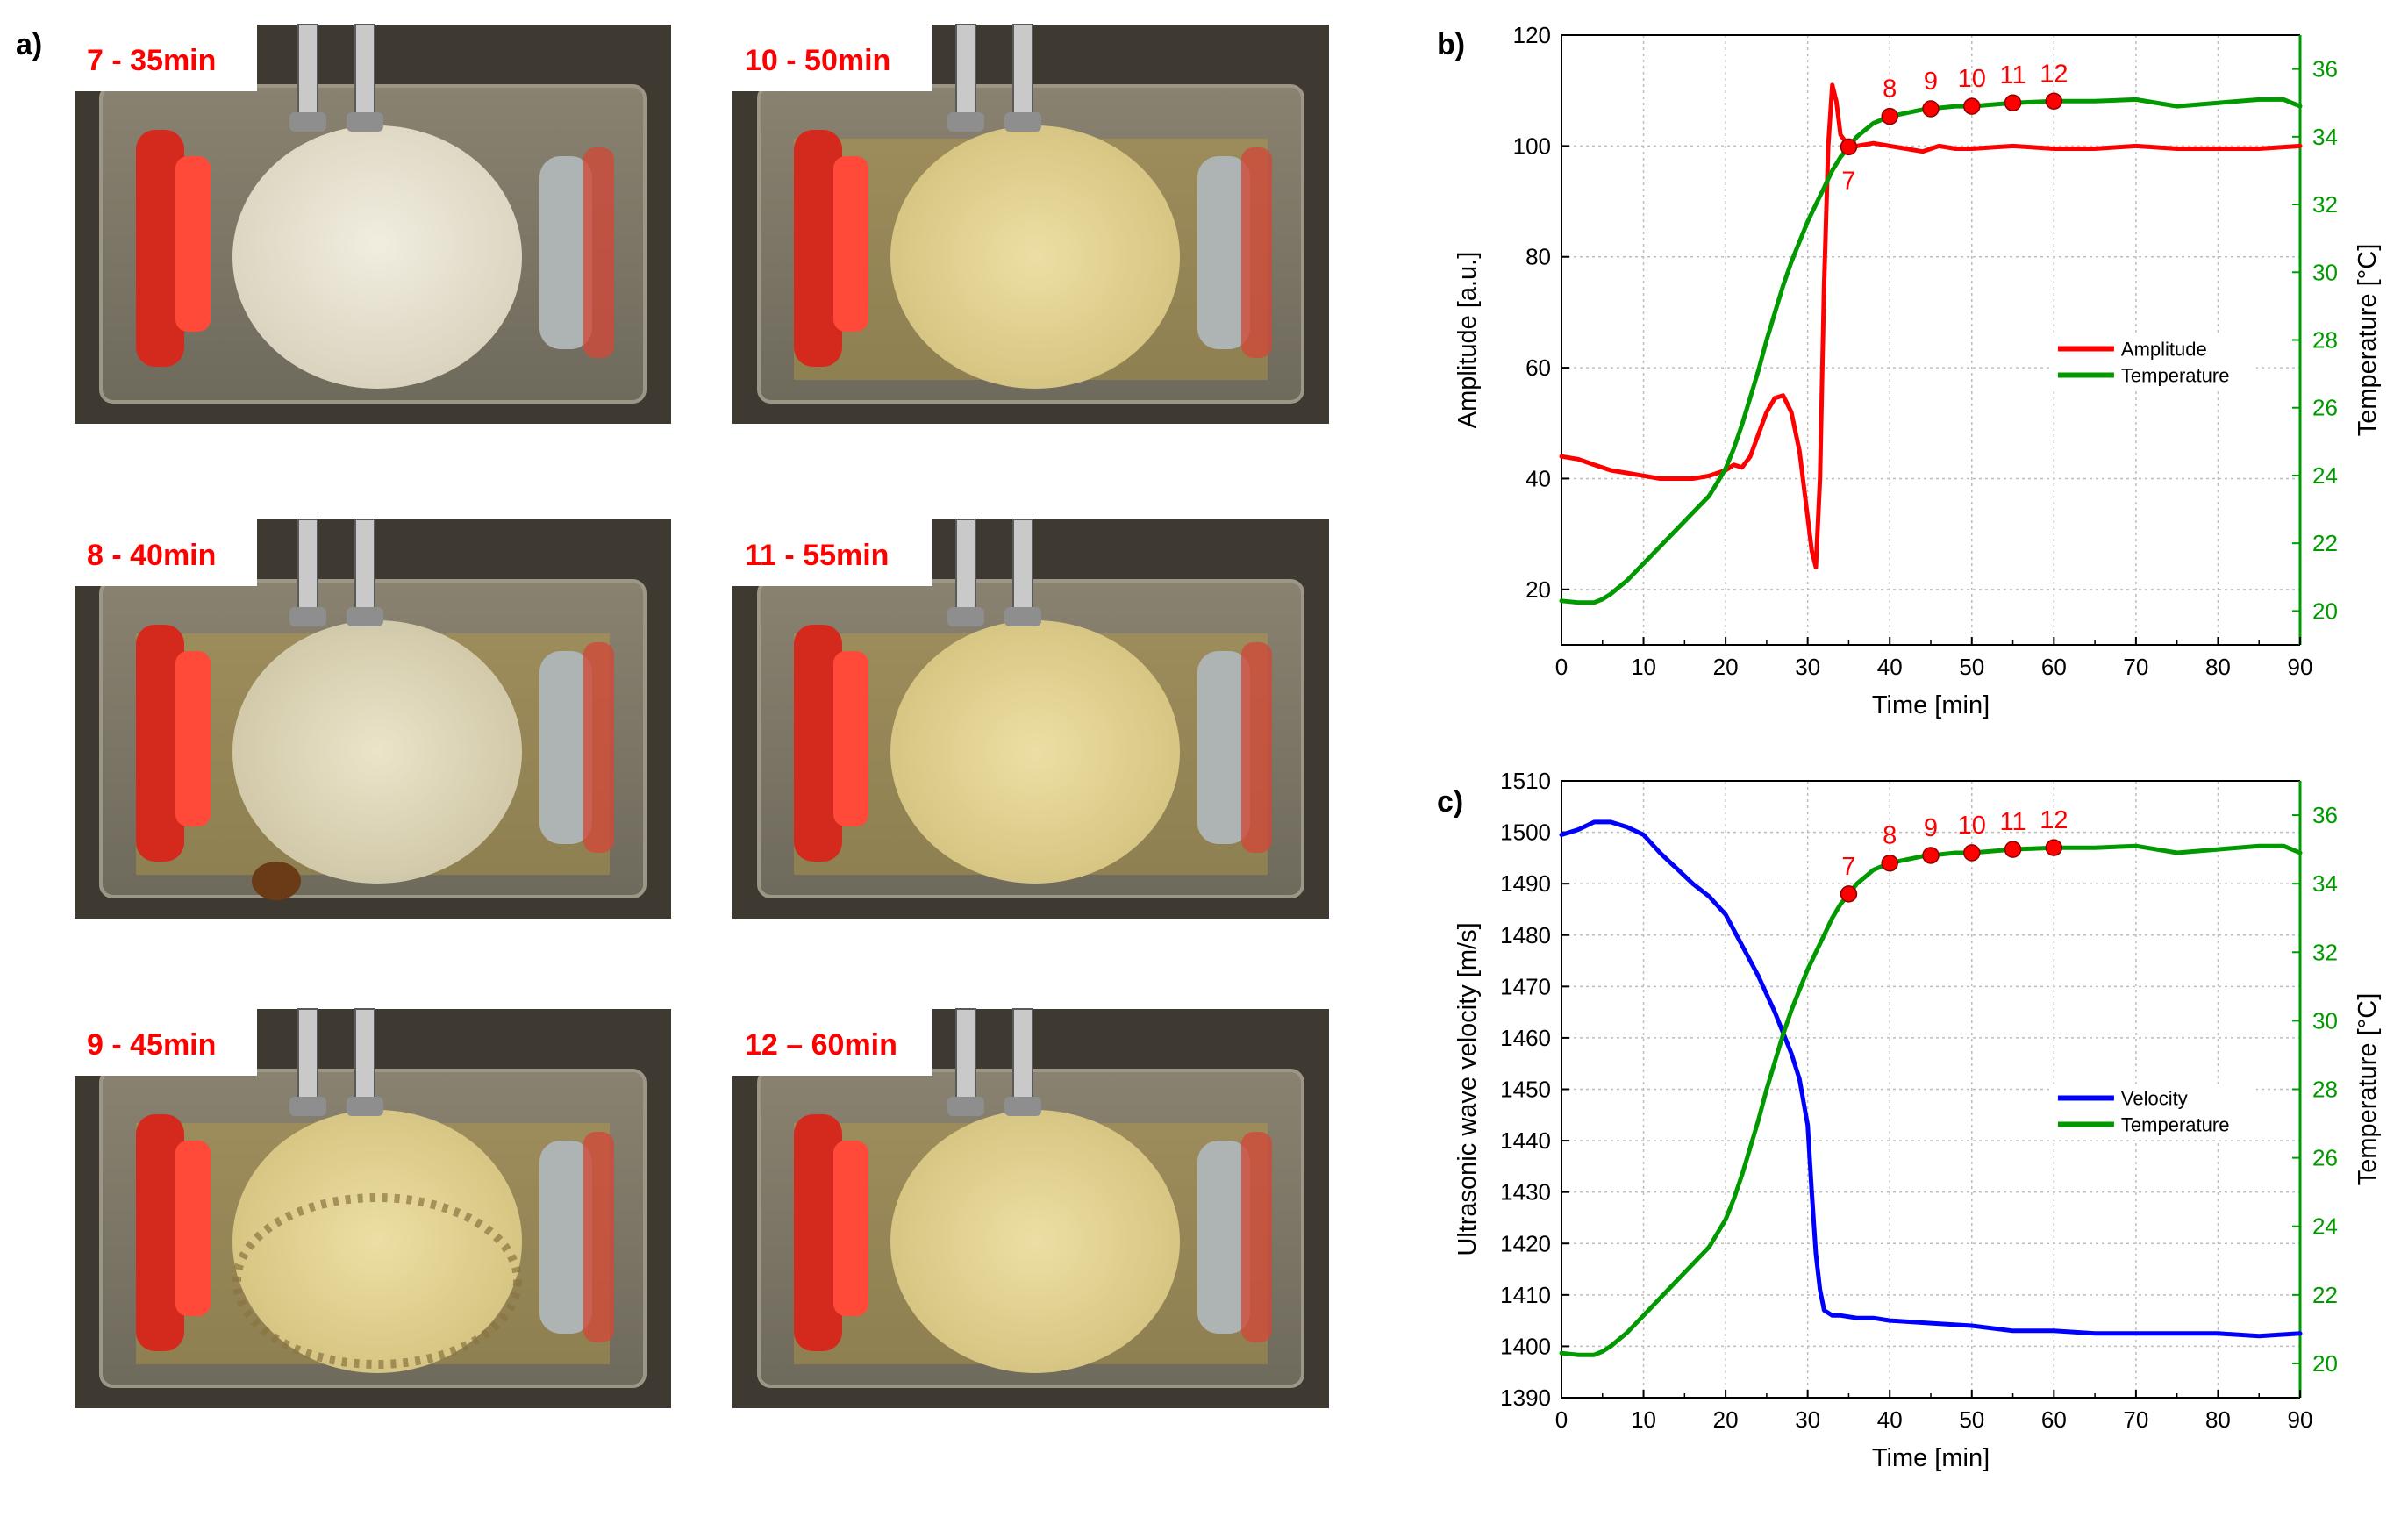  I want to click on stage-marker-label: 11, so click(2013, 822).